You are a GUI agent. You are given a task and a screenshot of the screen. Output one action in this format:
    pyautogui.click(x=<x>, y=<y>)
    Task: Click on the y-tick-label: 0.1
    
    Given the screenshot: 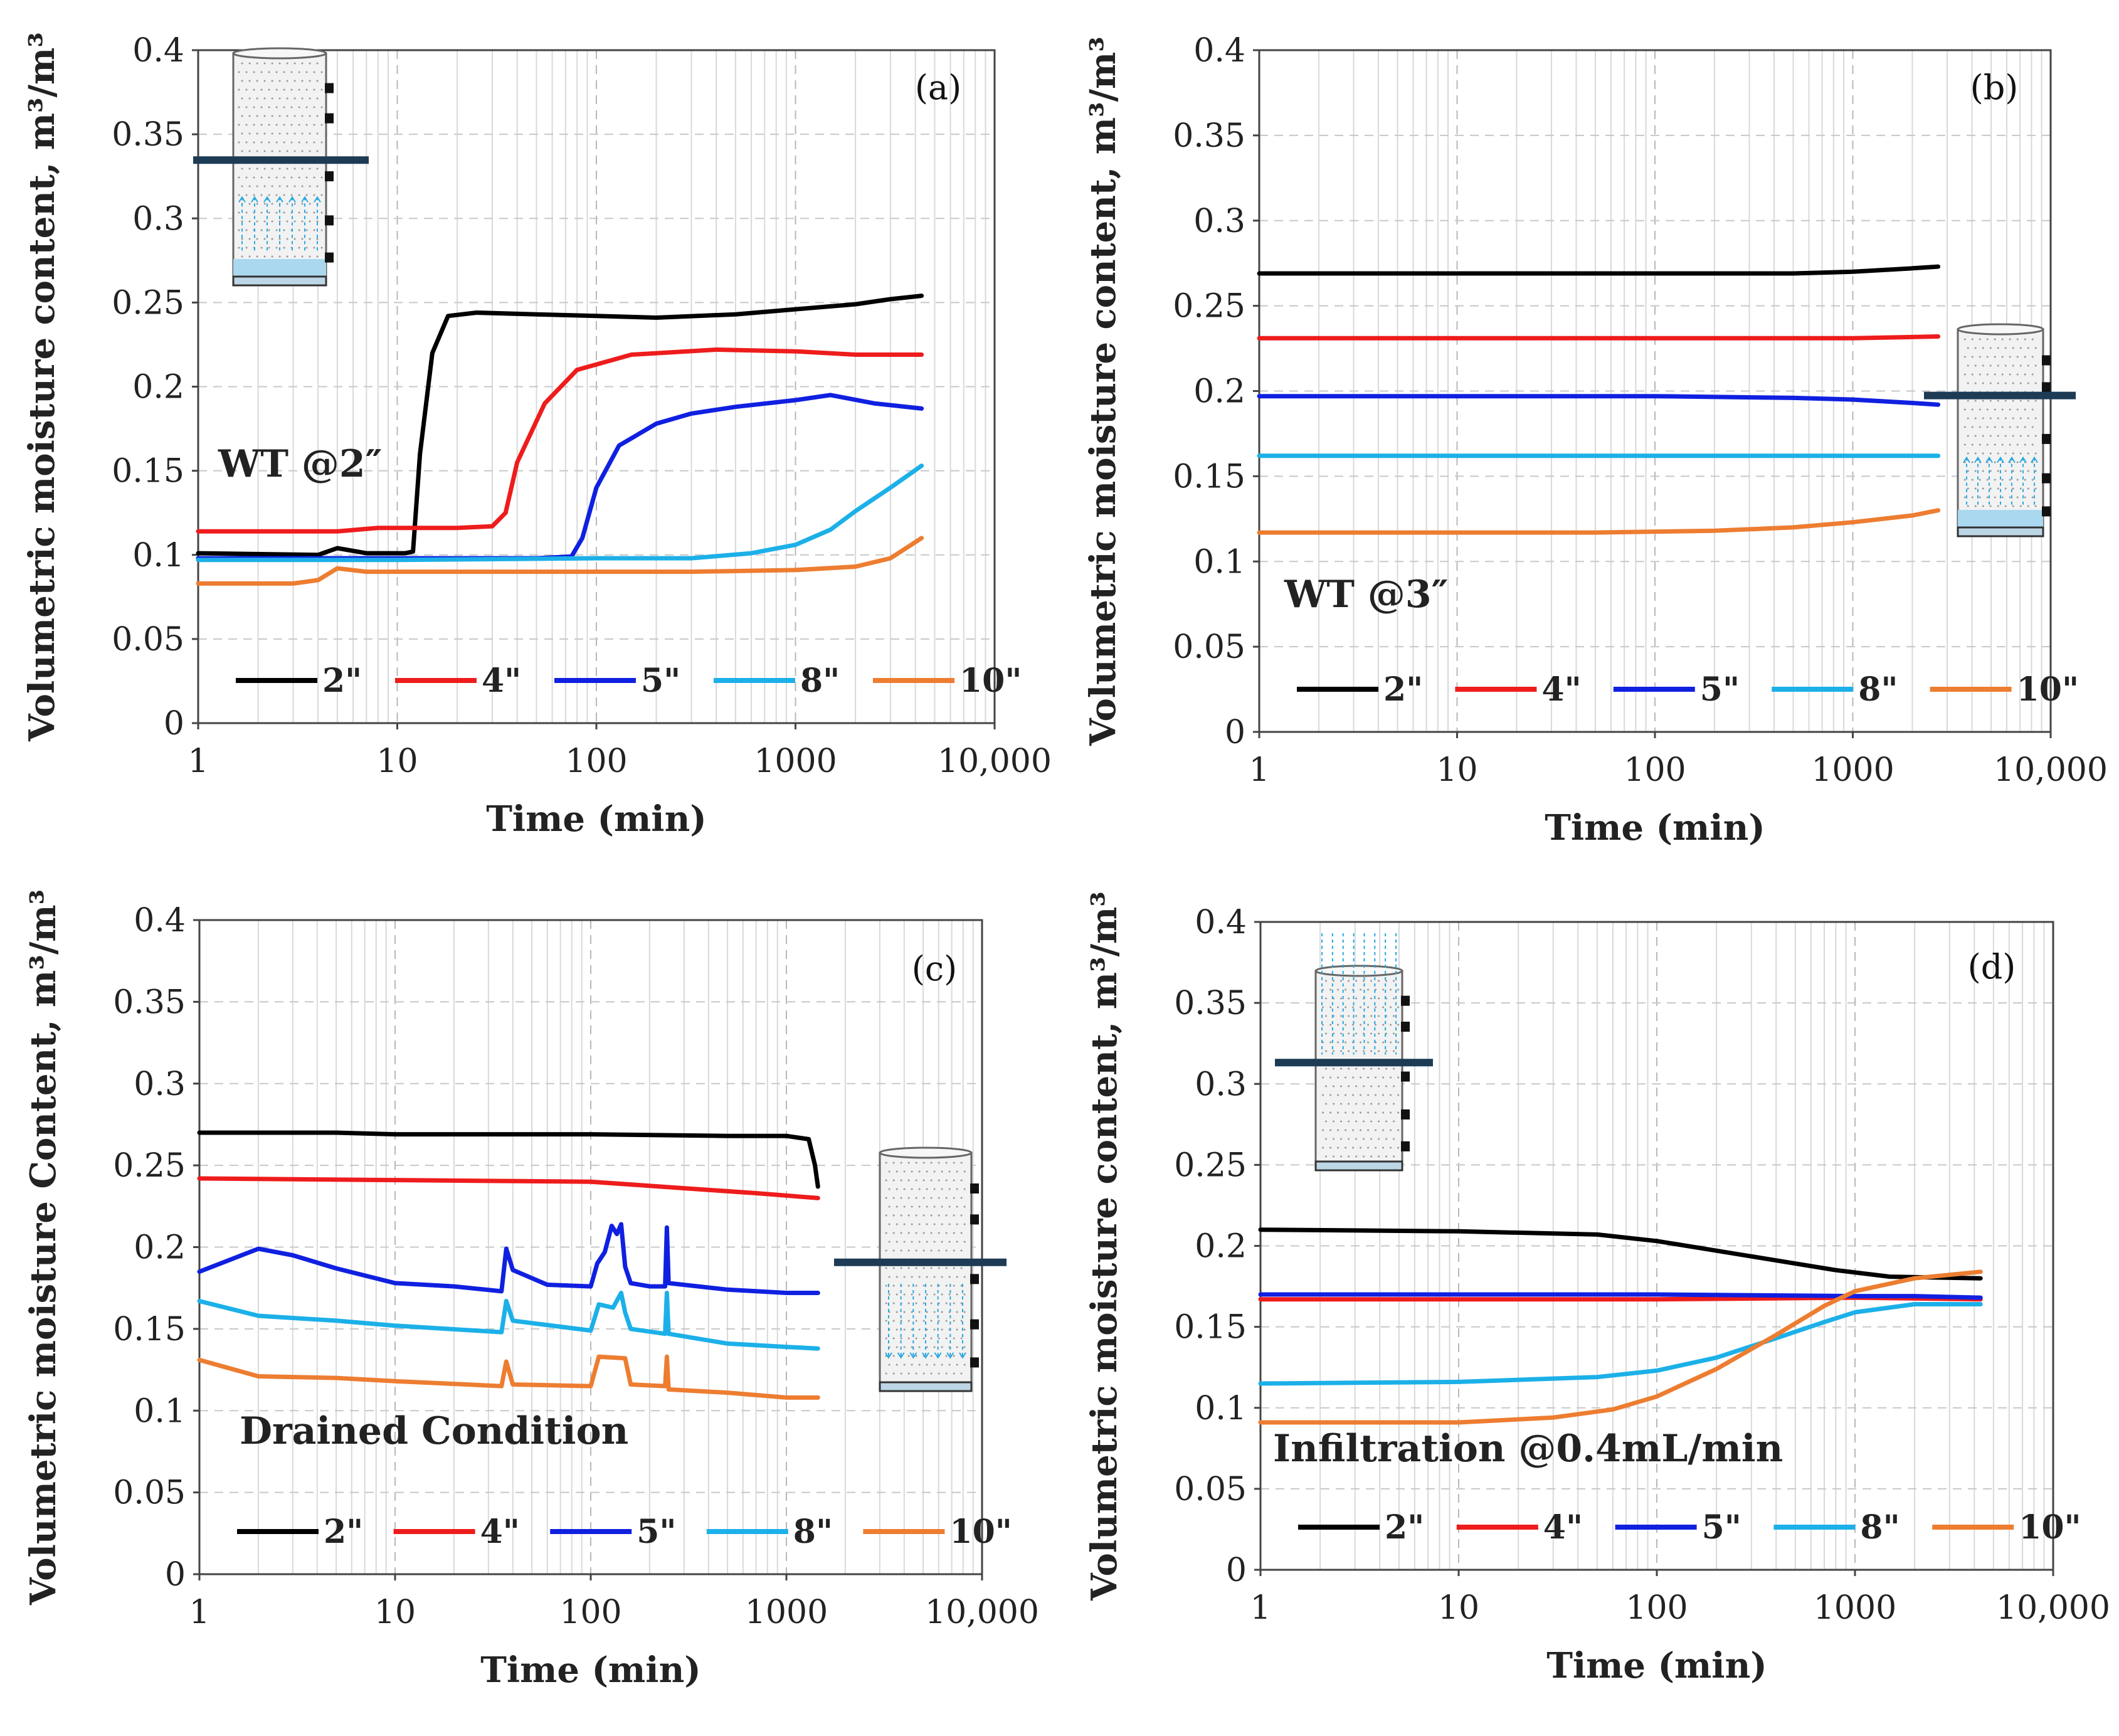 What is the action you would take?
    pyautogui.click(x=1219, y=562)
    